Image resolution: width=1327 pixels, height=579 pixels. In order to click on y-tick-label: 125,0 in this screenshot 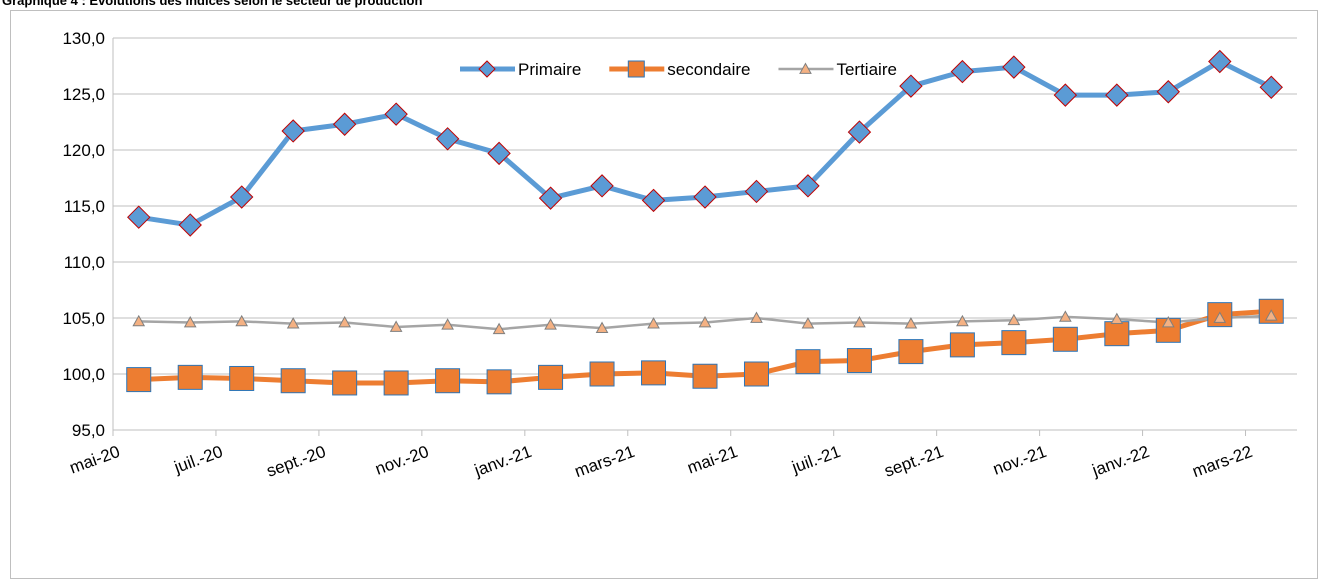, I will do `click(83, 94)`.